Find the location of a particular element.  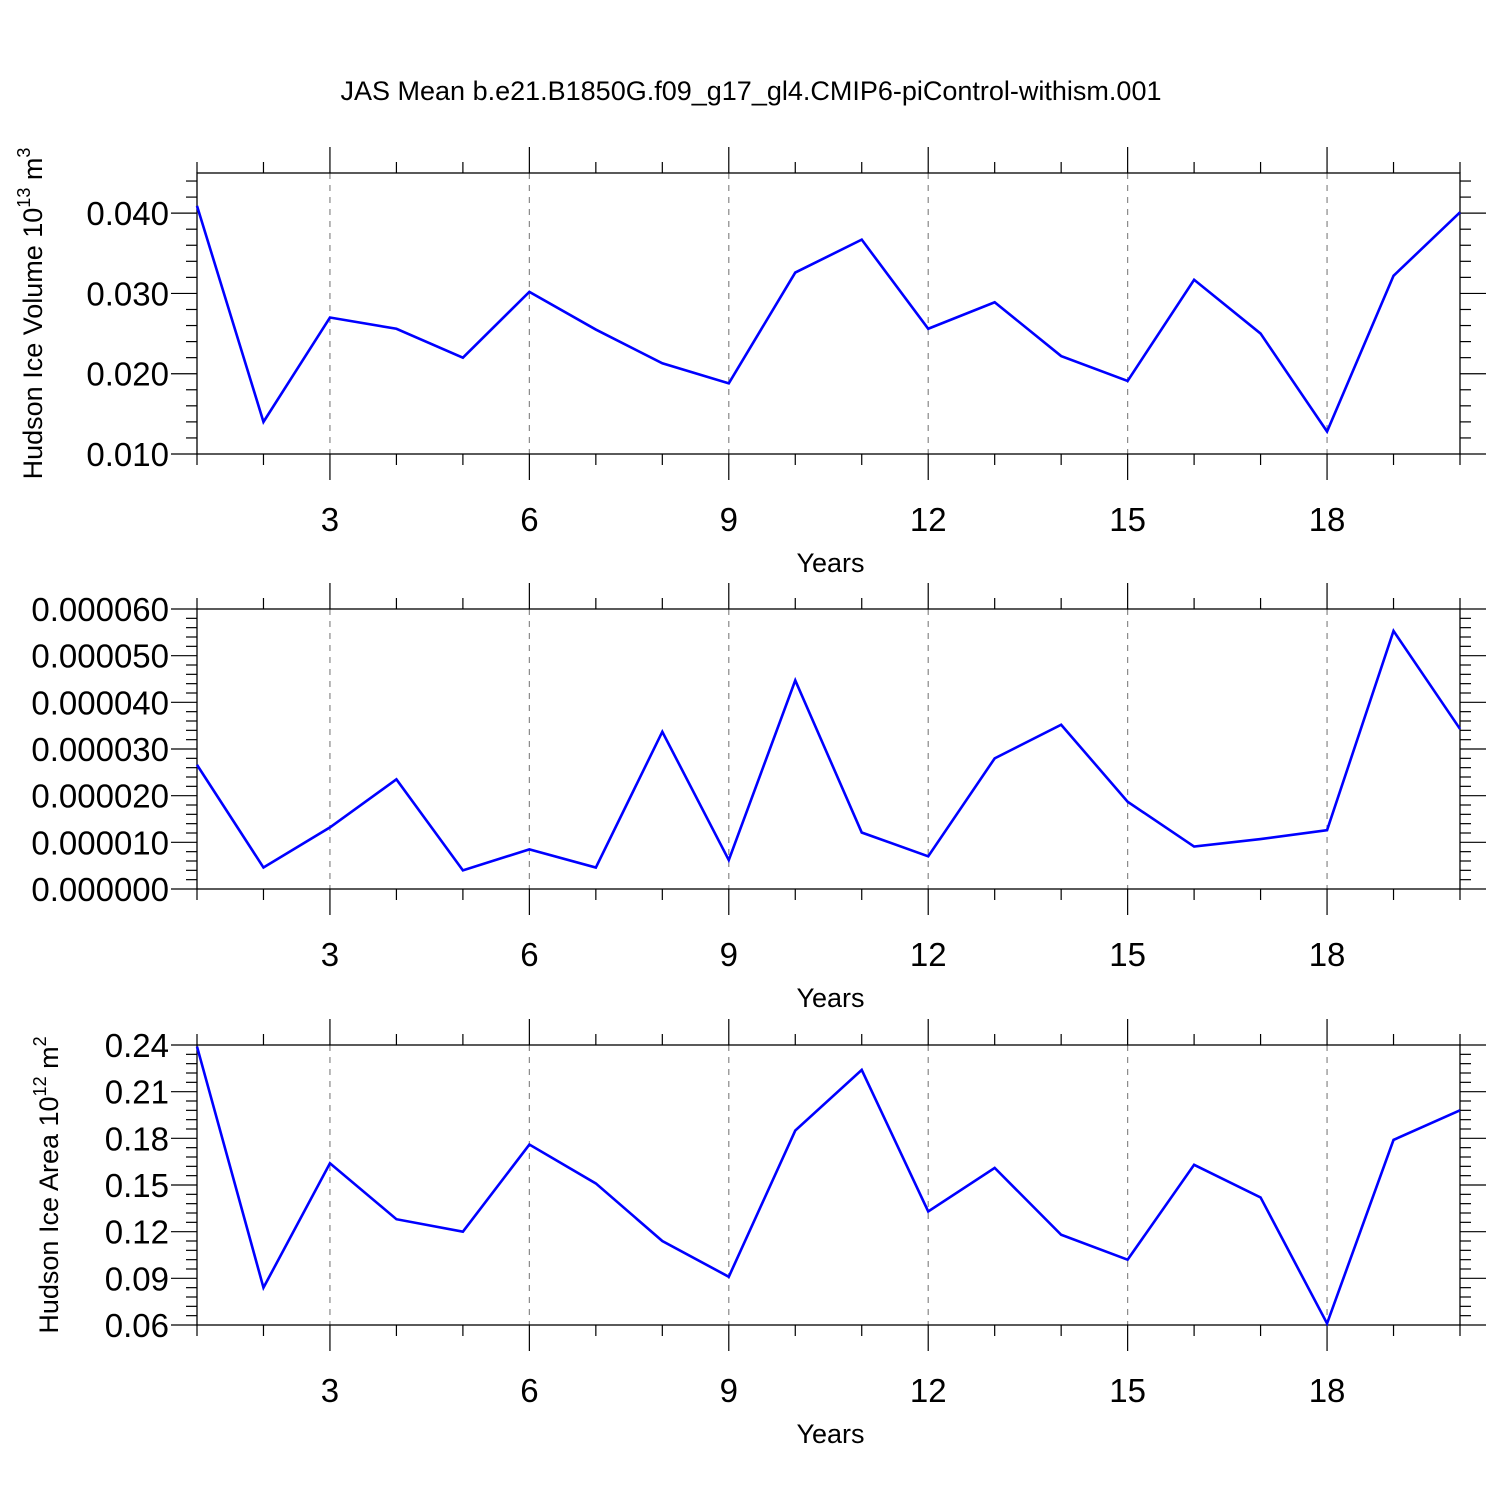

y-tick-label: 0.020 is located at coordinates (127, 374).